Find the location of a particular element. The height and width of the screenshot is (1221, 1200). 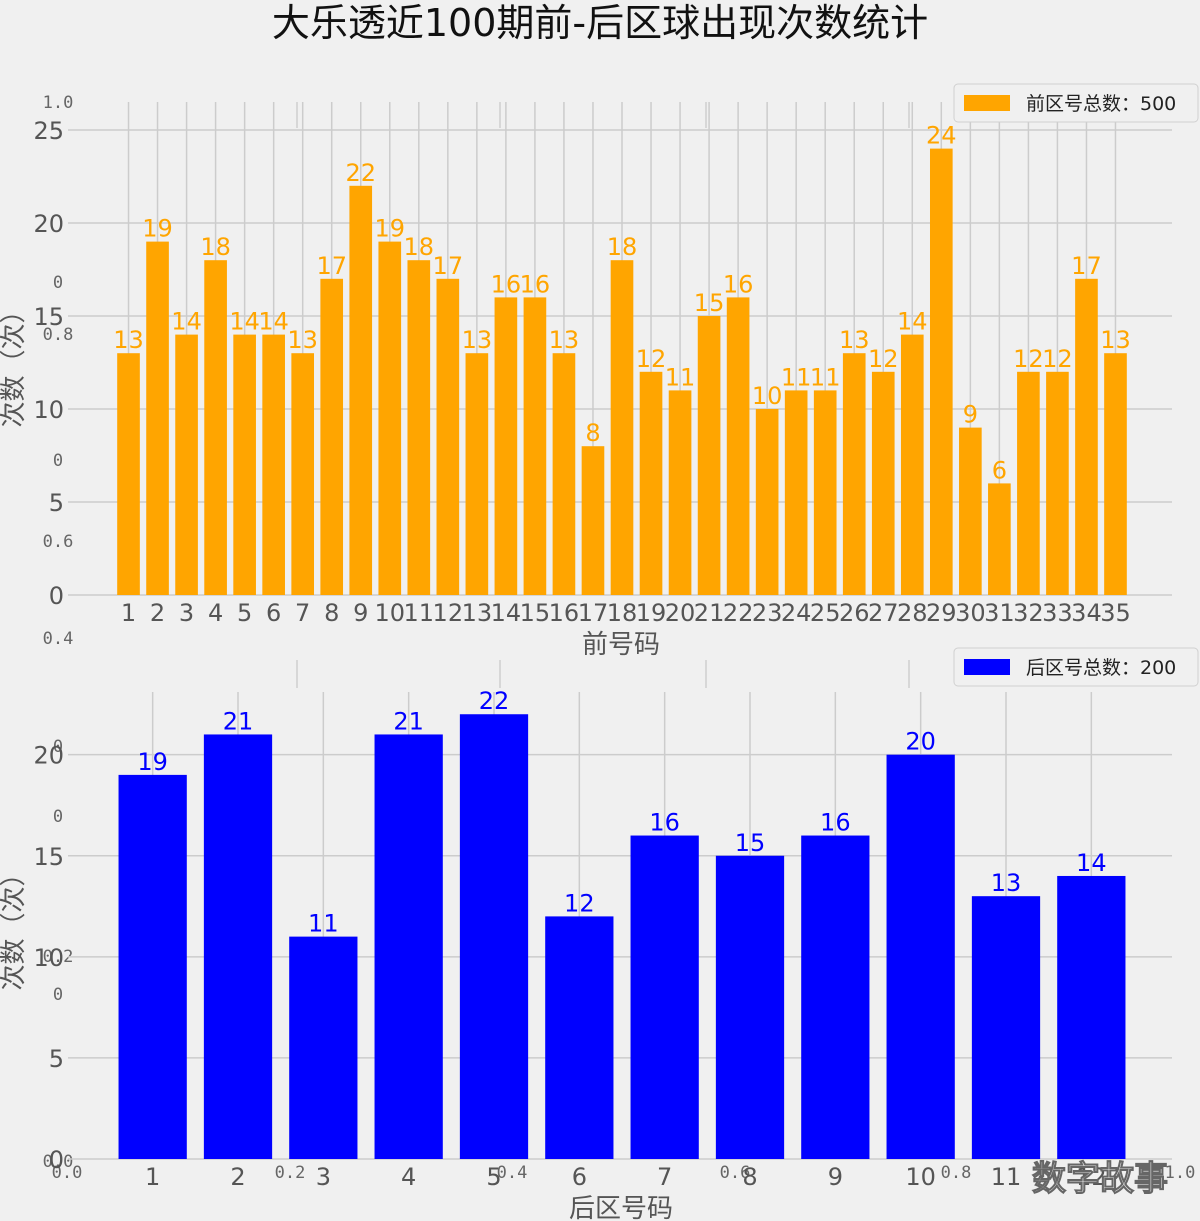

x-tick-label: 8 is located at coordinates (749, 1177).